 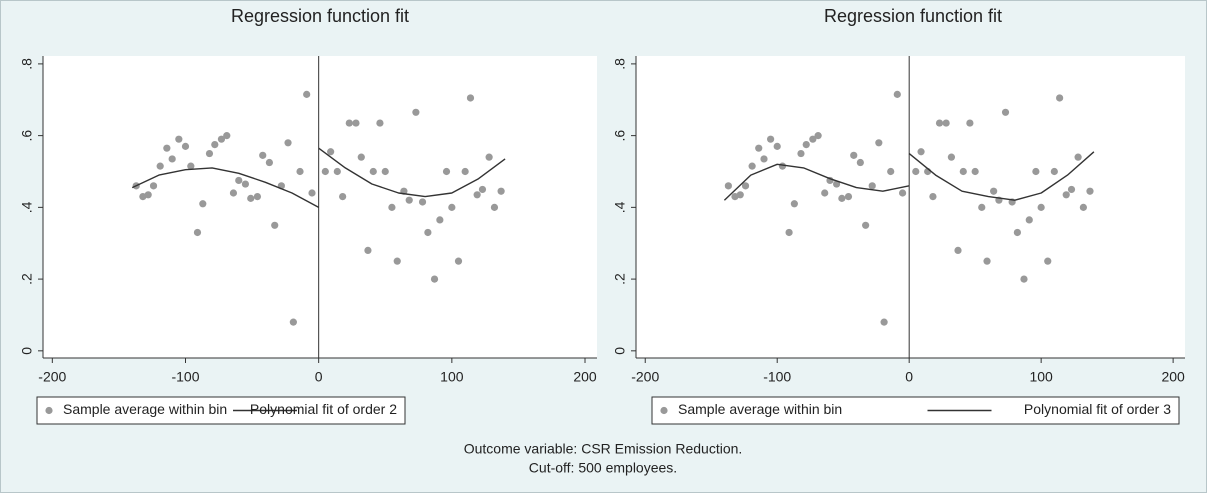 I want to click on legend-marker, so click(x=664, y=410).